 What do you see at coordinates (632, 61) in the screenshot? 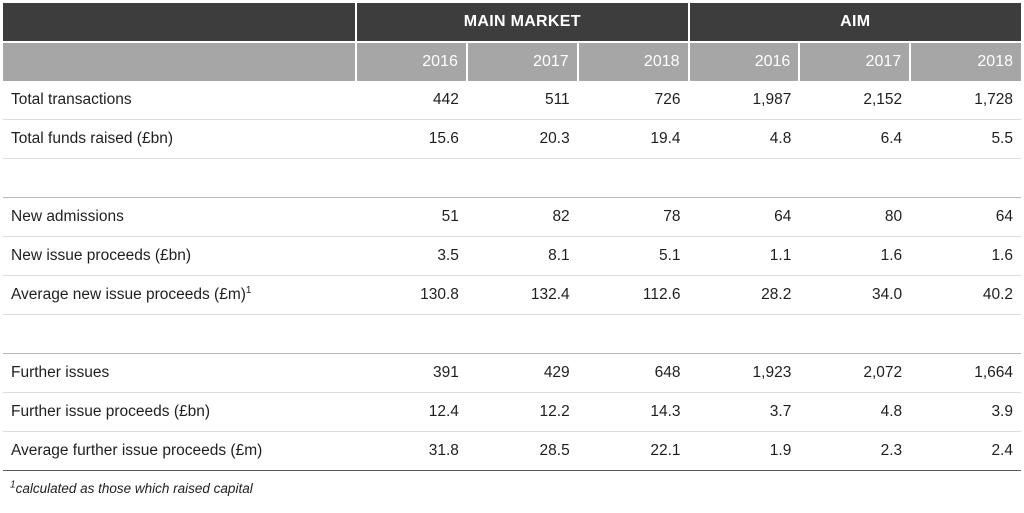
I see `year-header-mm-2018: 2018` at bounding box center [632, 61].